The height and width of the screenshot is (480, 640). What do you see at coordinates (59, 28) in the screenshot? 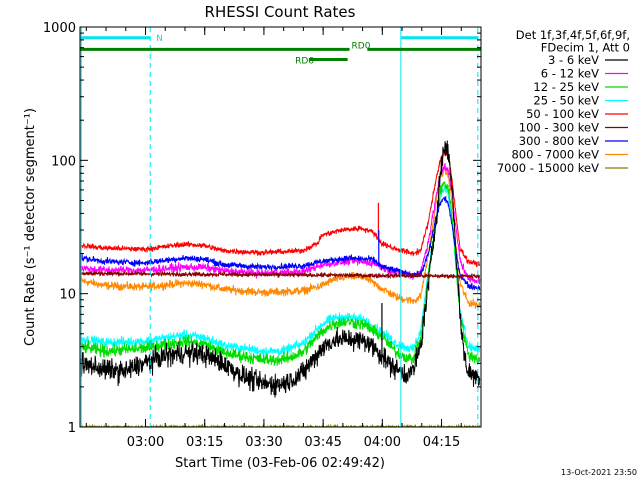
I see `y-tick-label: 1000` at bounding box center [59, 28].